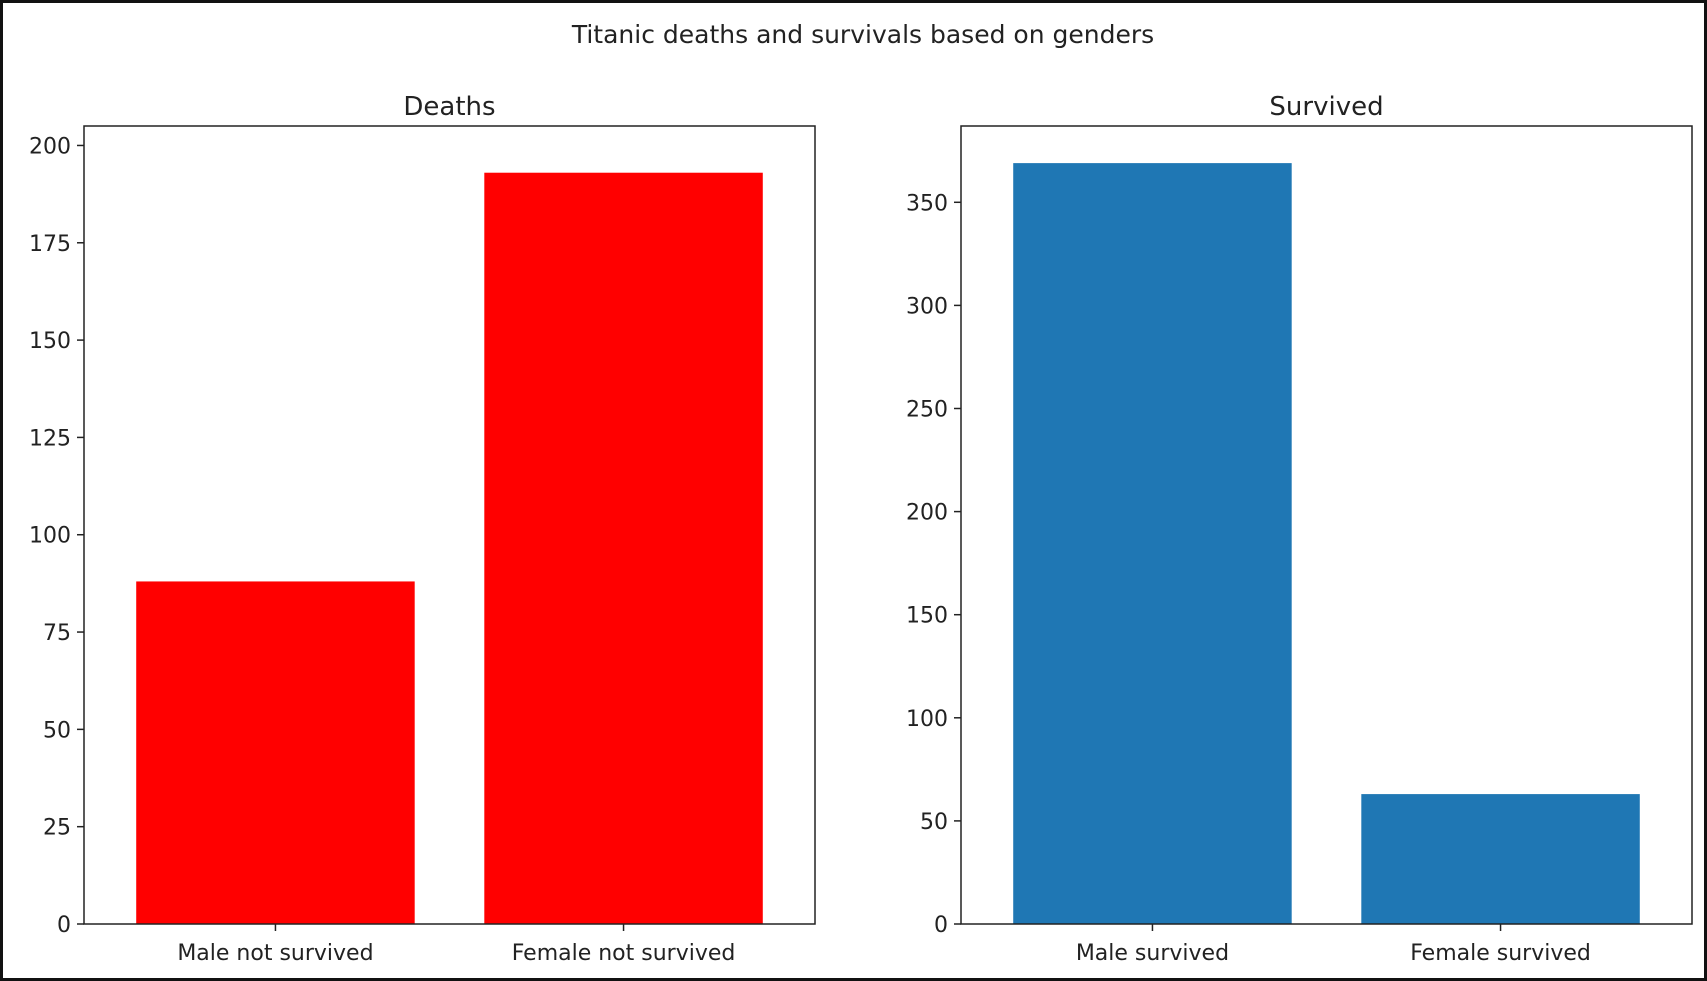 The width and height of the screenshot is (1707, 981). Describe the element at coordinates (50, 146) in the screenshot. I see `deaths-y-tick-label: 200` at that location.